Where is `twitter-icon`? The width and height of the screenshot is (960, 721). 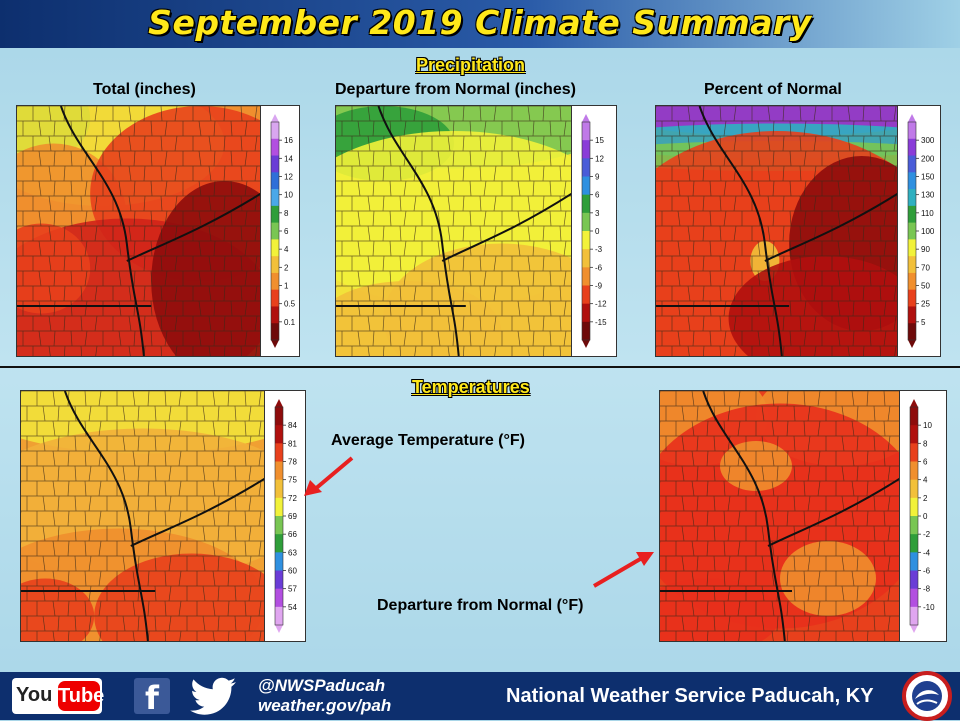 twitter-icon is located at coordinates (214, 696).